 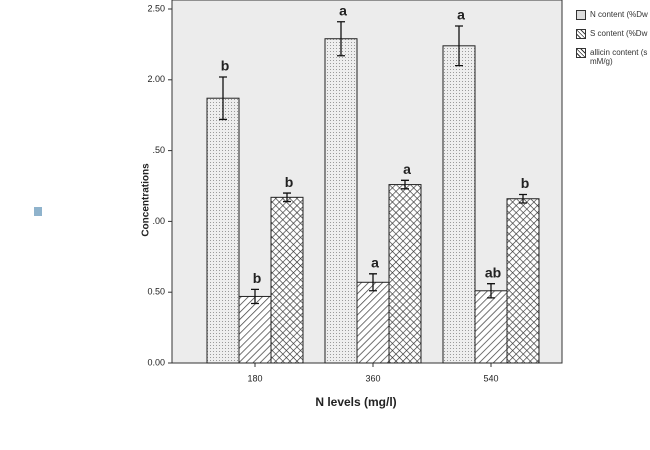 What do you see at coordinates (156, 362) in the screenshot?
I see `y-tick-label: 0.00` at bounding box center [156, 362].